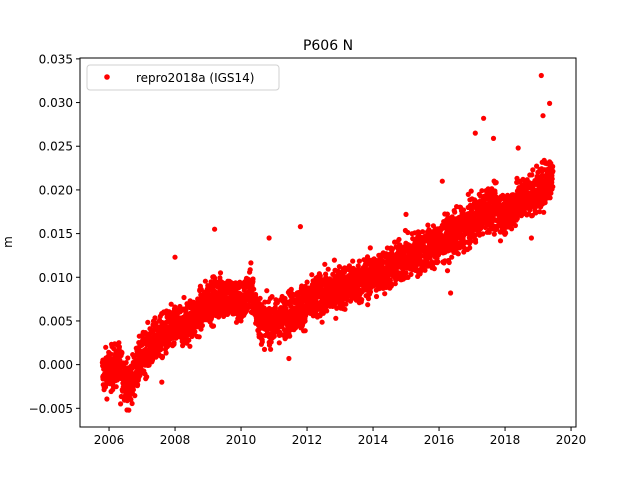 Image resolution: width=640 pixels, height=484 pixels. I want to click on y-tick-label: 0.000, so click(56, 365).